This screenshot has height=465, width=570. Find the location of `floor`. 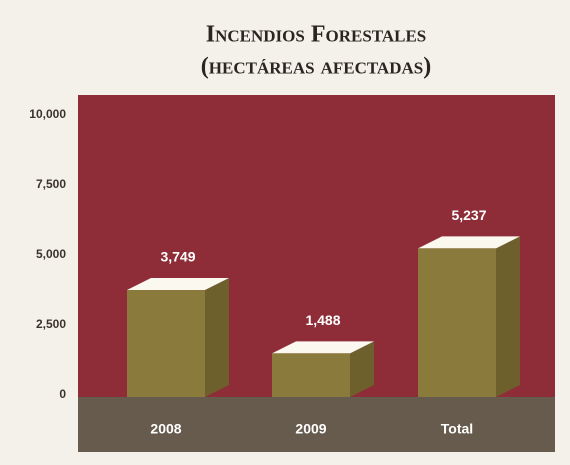

floor is located at coordinates (316, 424).